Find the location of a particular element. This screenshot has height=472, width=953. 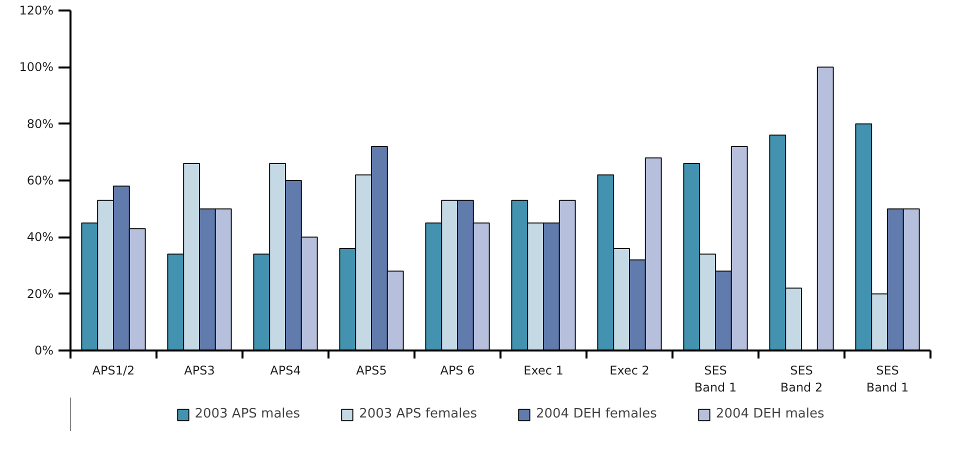

y-tick-label: 20% is located at coordinates (40, 293).